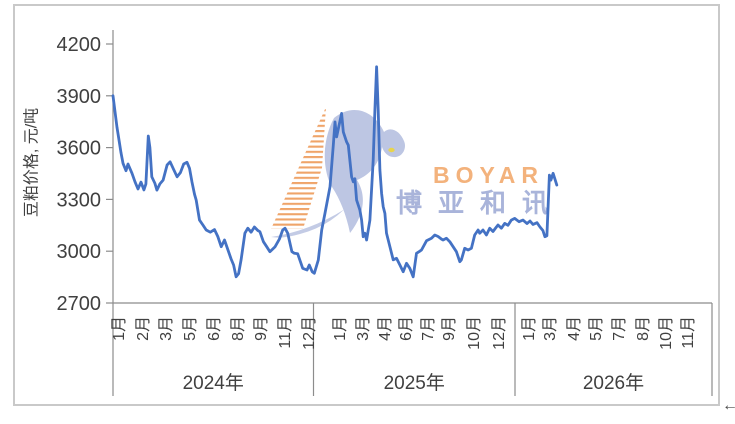 Image resolution: width=735 pixels, height=424 pixels. What do you see at coordinates (488, 175) in the screenshot?
I see `watermark-boyar-text: BOYAR` at bounding box center [488, 175].